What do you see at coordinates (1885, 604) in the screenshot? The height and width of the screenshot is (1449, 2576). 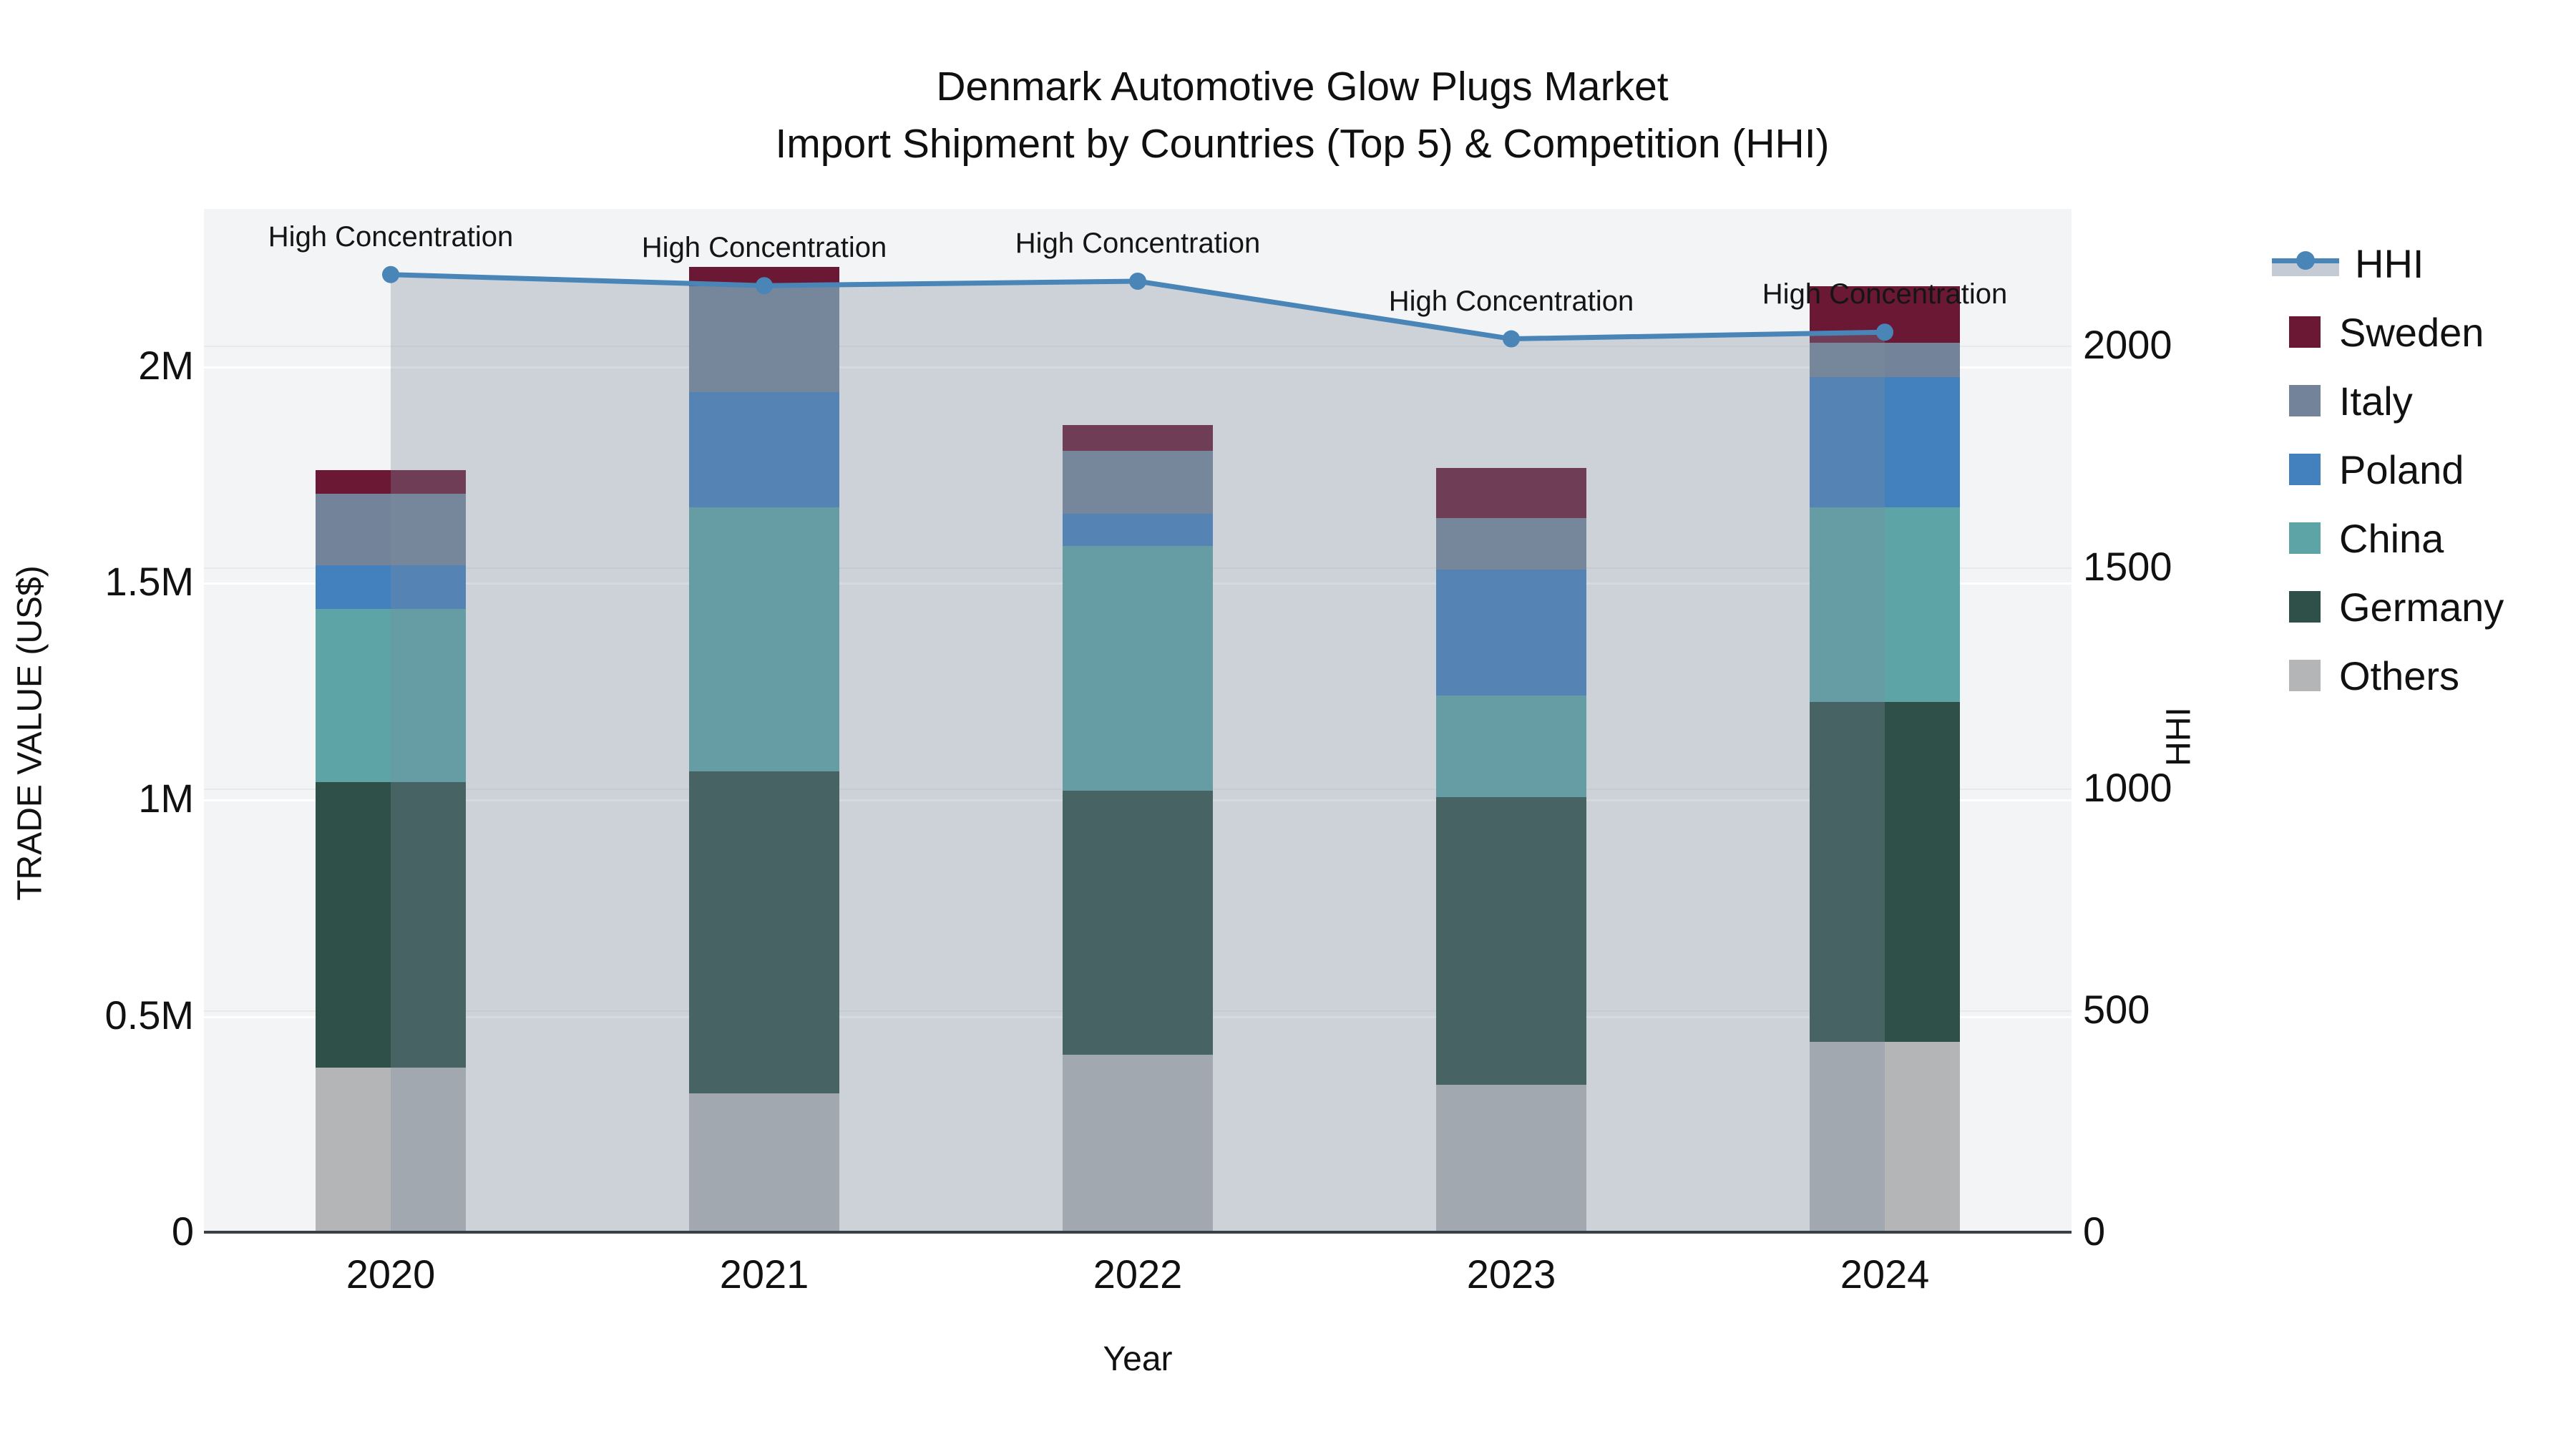 I see `bar-segment-china-2024` at bounding box center [1885, 604].